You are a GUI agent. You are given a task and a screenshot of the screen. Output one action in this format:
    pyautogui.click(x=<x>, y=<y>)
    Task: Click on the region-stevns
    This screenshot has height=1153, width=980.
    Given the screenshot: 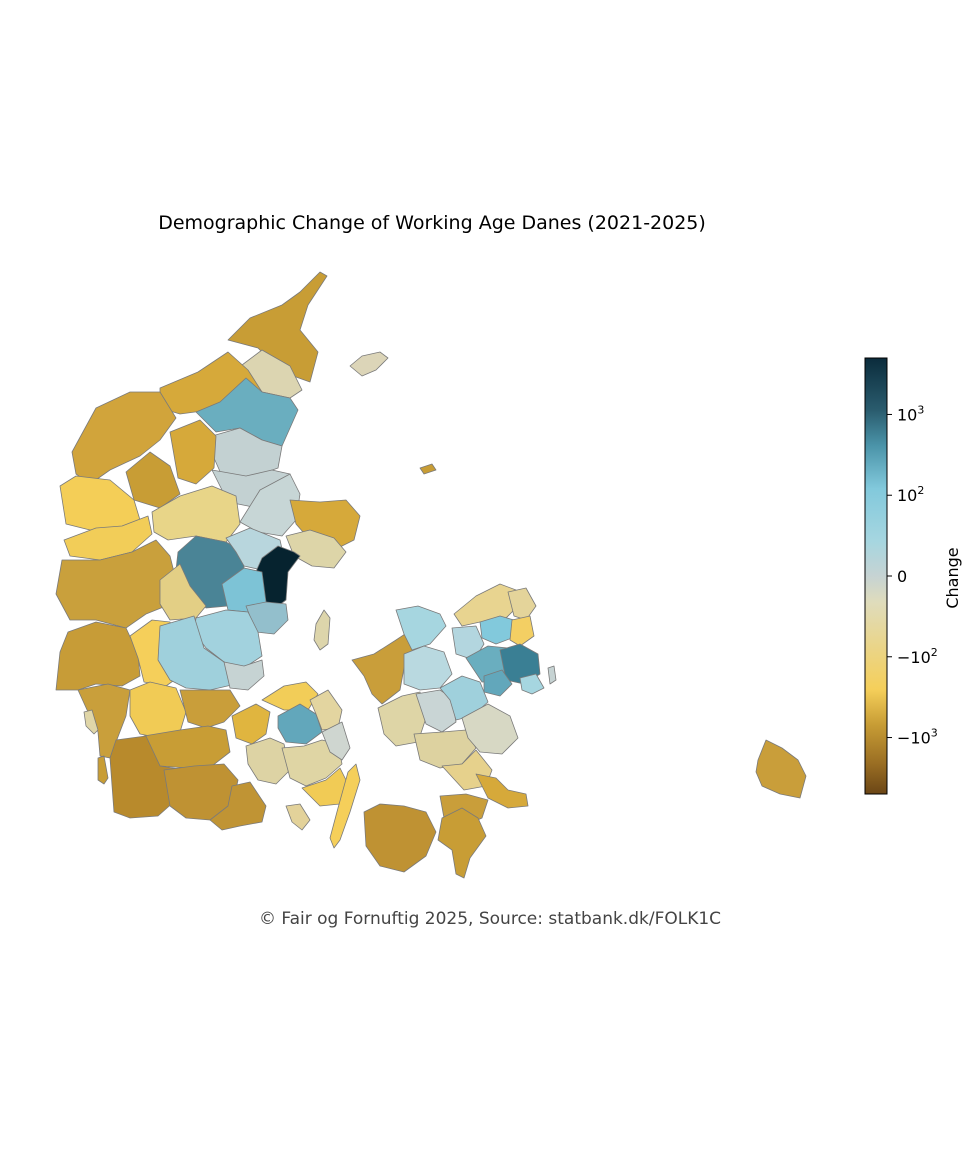 What is the action you would take?
    pyautogui.click(x=502, y=791)
    